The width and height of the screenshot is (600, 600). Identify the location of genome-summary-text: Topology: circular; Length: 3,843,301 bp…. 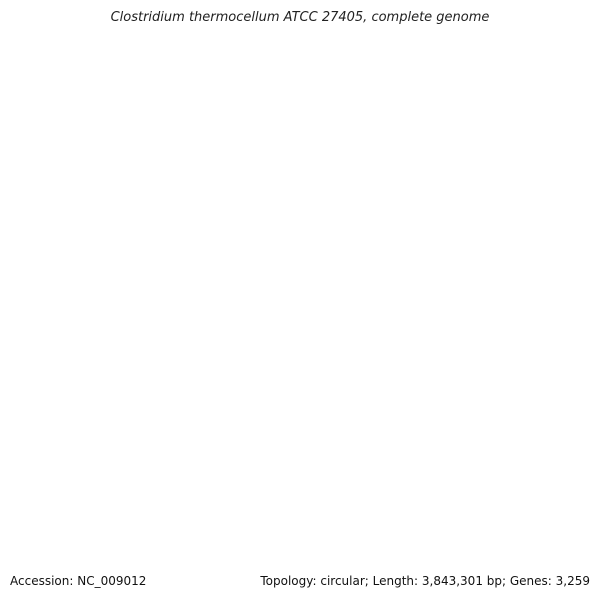
(425, 581).